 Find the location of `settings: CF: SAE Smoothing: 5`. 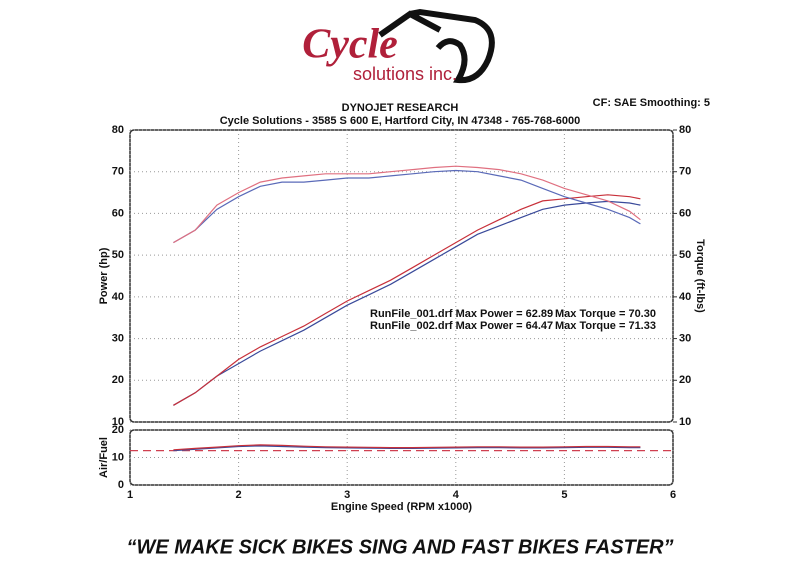

settings: CF: SAE Smoothing: 5 is located at coordinates (651, 103).